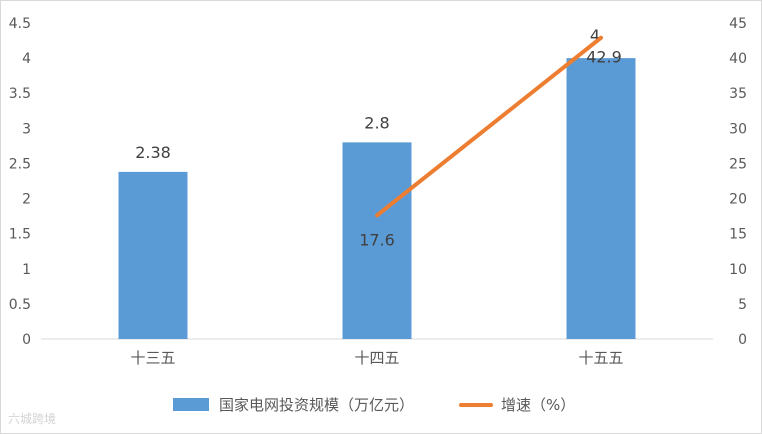 The height and width of the screenshot is (434, 762). What do you see at coordinates (20, 305) in the screenshot?
I see `y-left-tick-label: 0.5` at bounding box center [20, 305].